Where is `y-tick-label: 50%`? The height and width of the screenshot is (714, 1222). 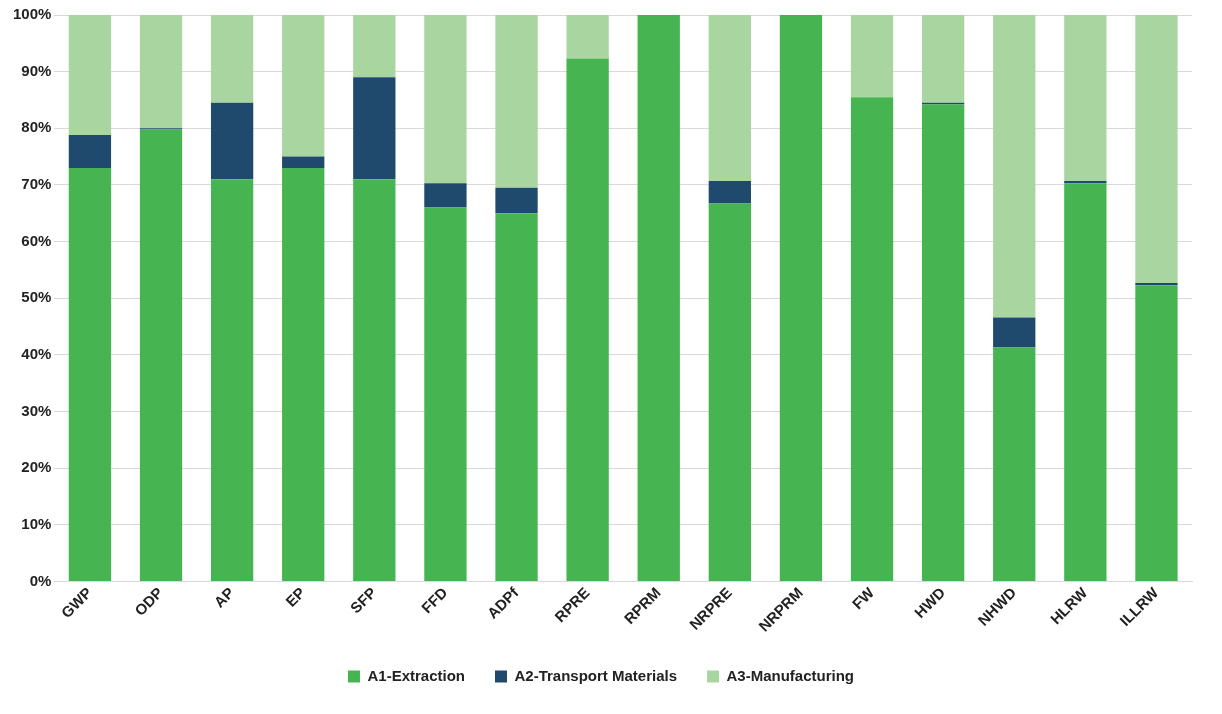
y-tick-label: 50% is located at coordinates (36, 297).